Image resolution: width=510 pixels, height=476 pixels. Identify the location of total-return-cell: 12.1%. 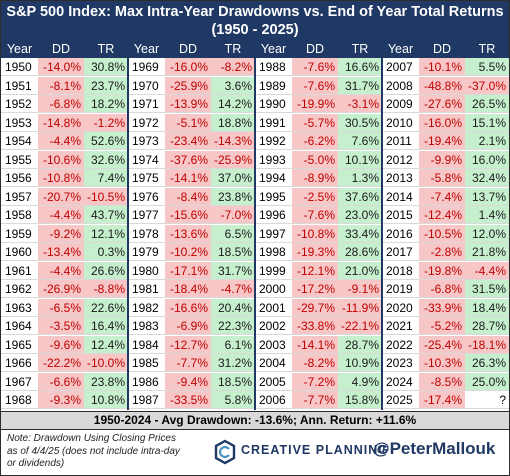
(106, 234).